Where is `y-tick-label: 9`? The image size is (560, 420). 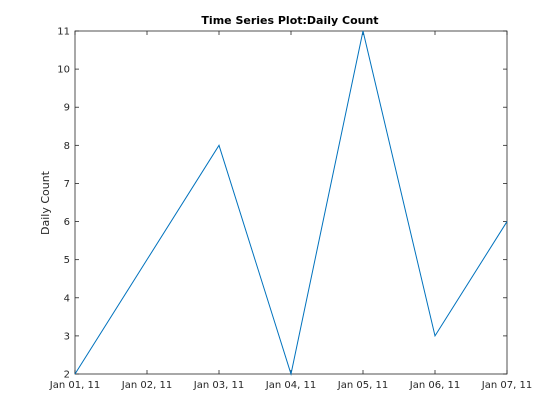
y-tick-label: 9 is located at coordinates (67, 108).